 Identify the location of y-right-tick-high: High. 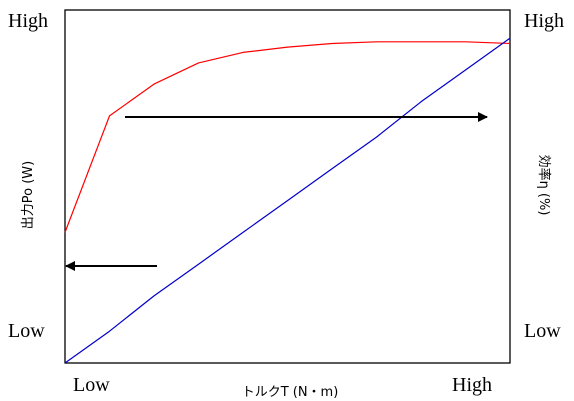
(544, 21).